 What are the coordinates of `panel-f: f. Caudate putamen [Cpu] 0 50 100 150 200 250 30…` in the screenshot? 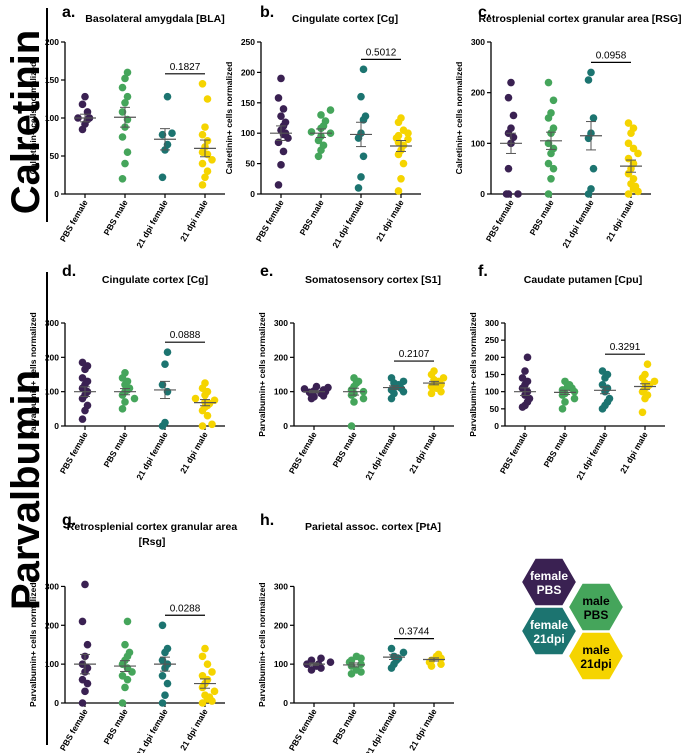 It's located at (566, 372).